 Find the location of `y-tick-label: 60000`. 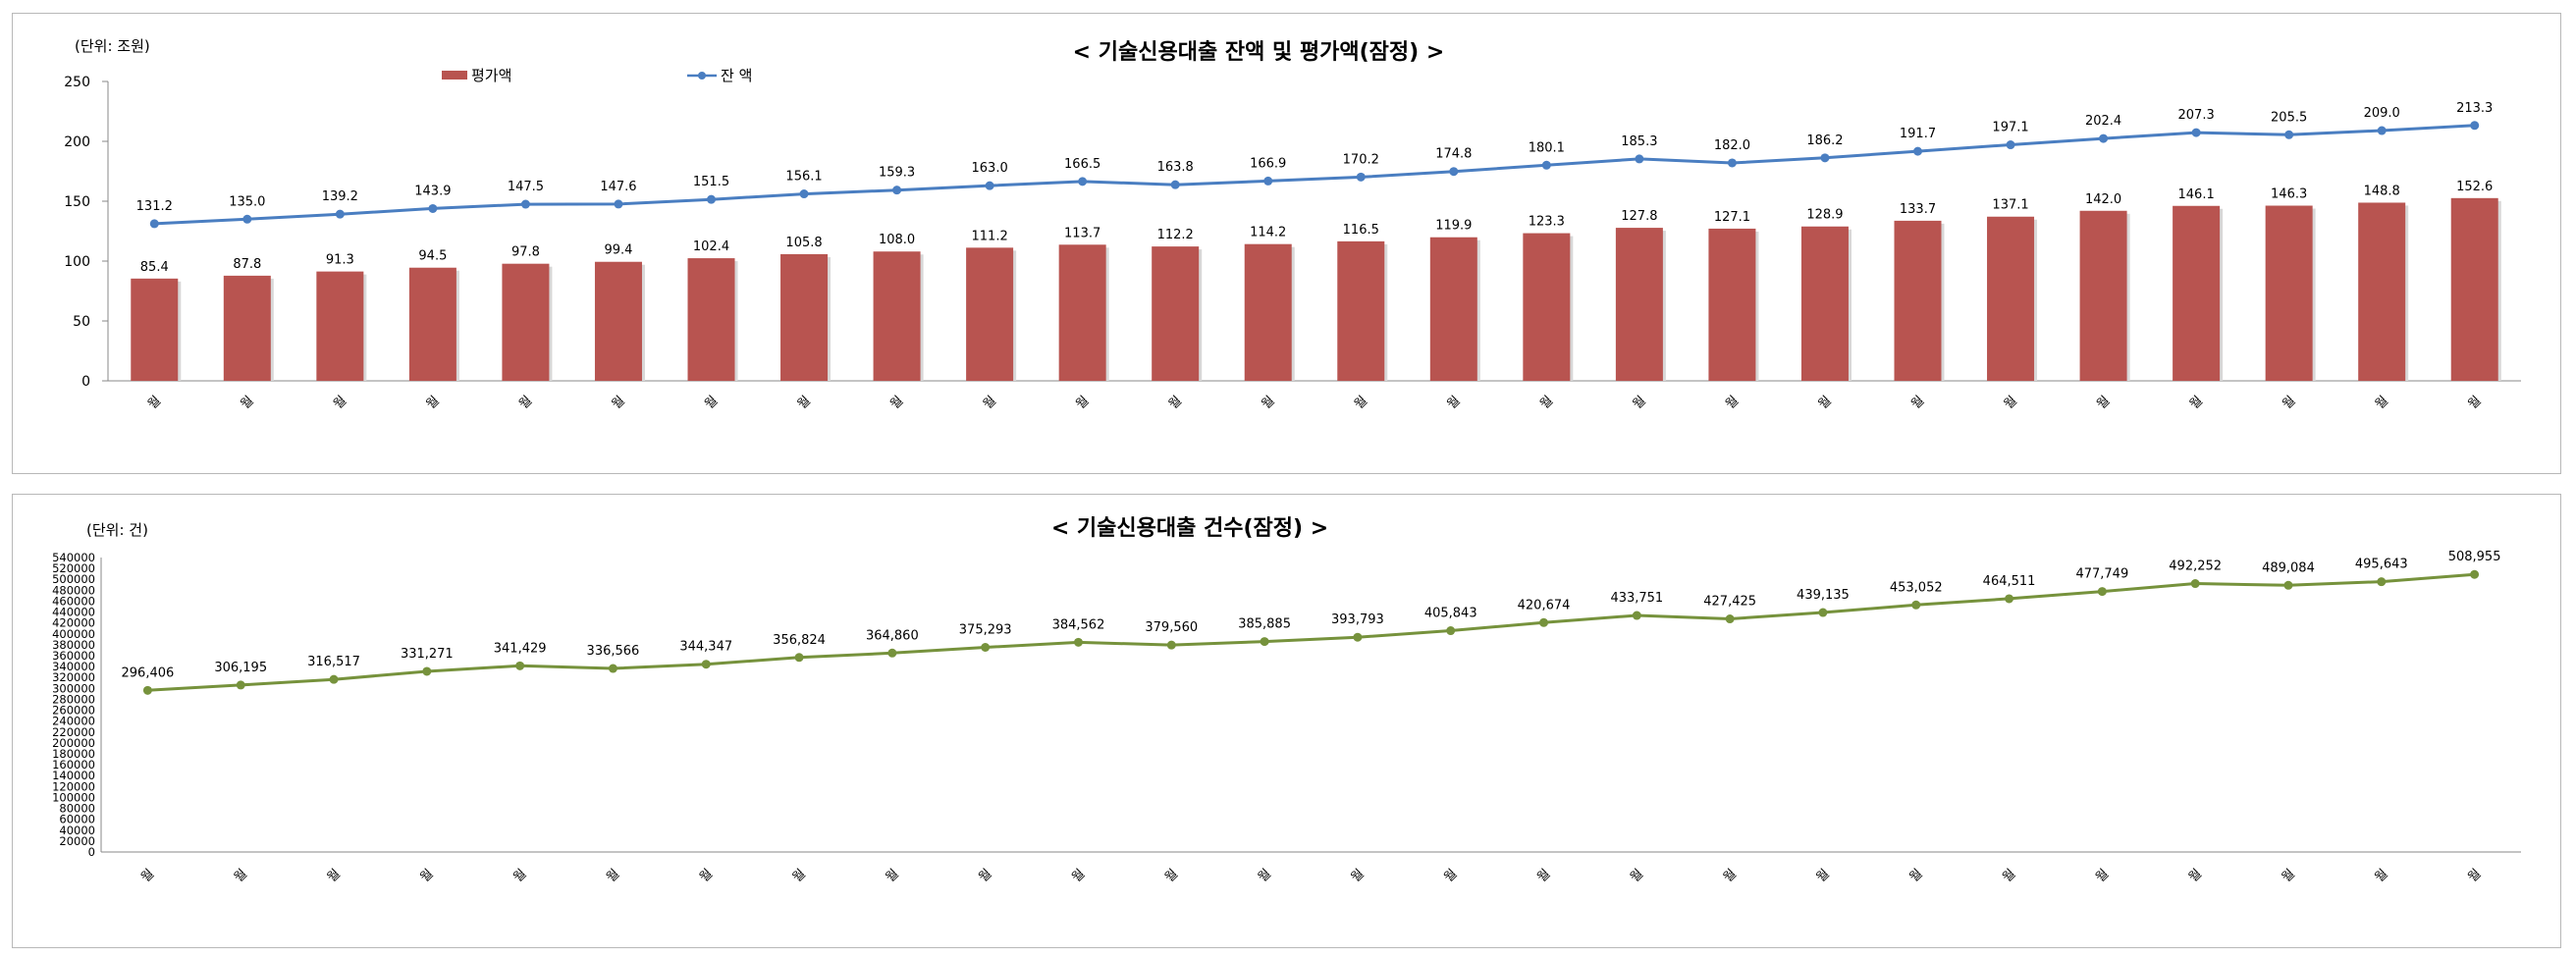

y-tick-label: 60000 is located at coordinates (77, 819).